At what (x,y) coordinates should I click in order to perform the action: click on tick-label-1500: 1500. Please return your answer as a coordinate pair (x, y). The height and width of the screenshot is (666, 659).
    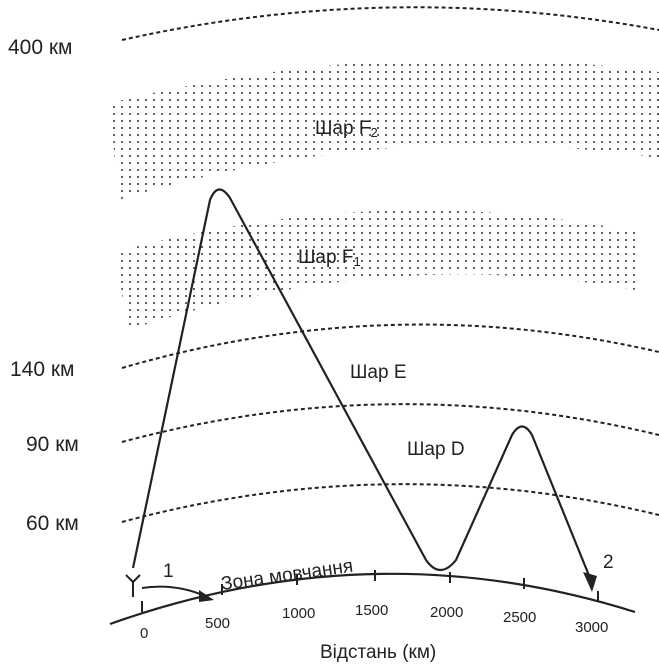
    Looking at the image, I should click on (371, 610).